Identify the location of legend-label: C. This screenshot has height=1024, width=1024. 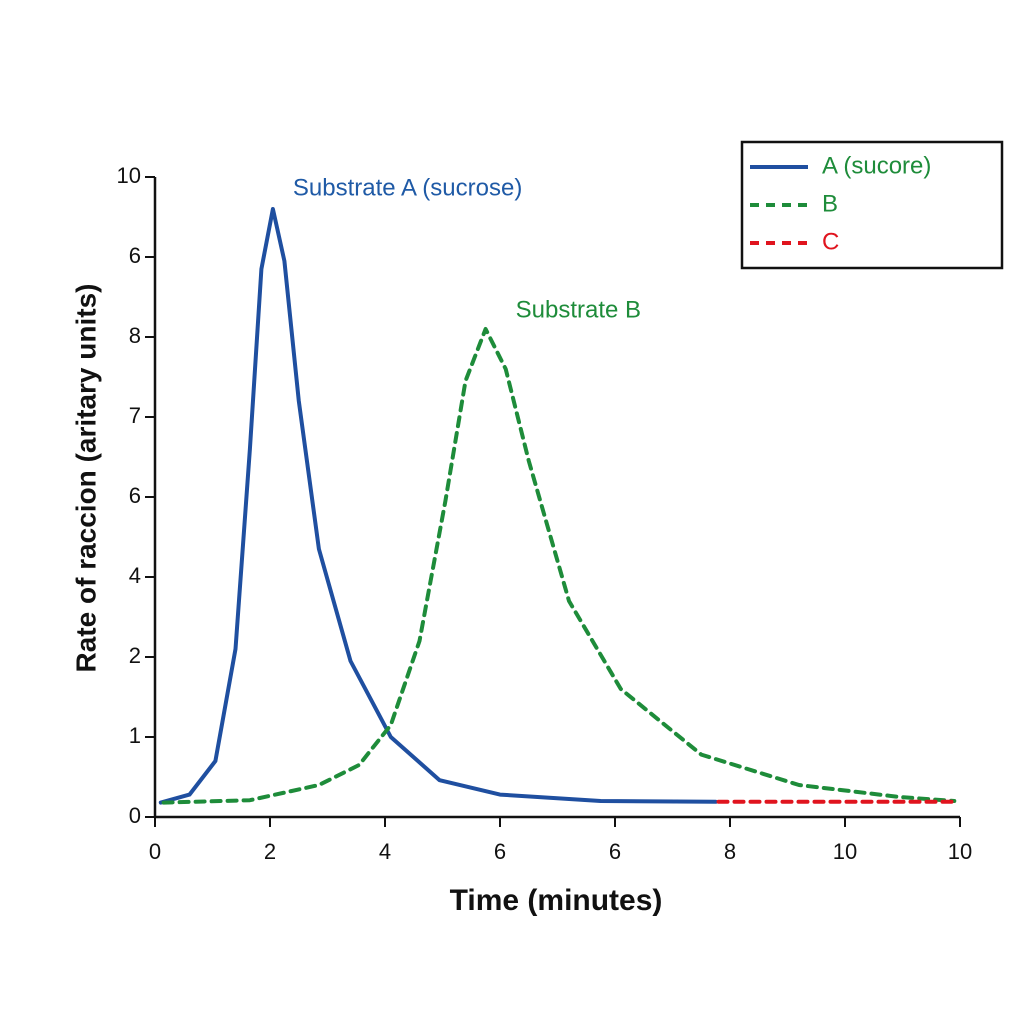
(830, 241).